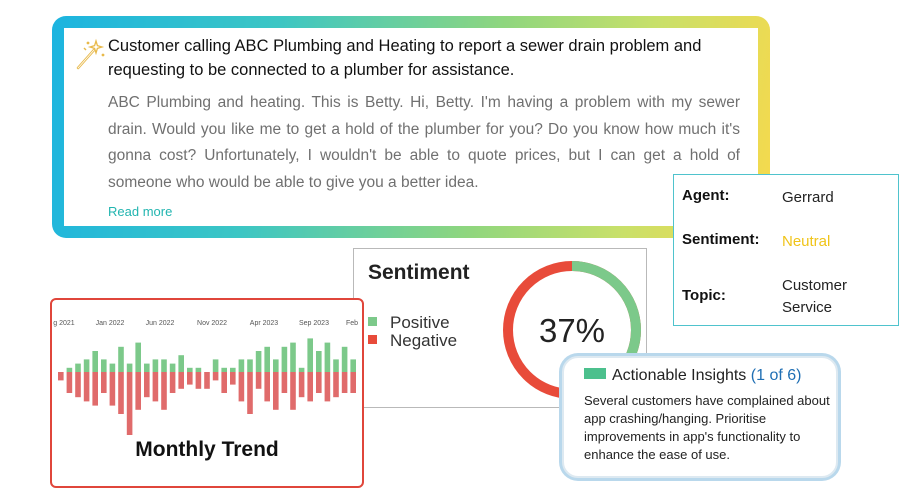 This screenshot has width=900, height=500. I want to click on trend-tick-label: Nov 2022, so click(212, 323).